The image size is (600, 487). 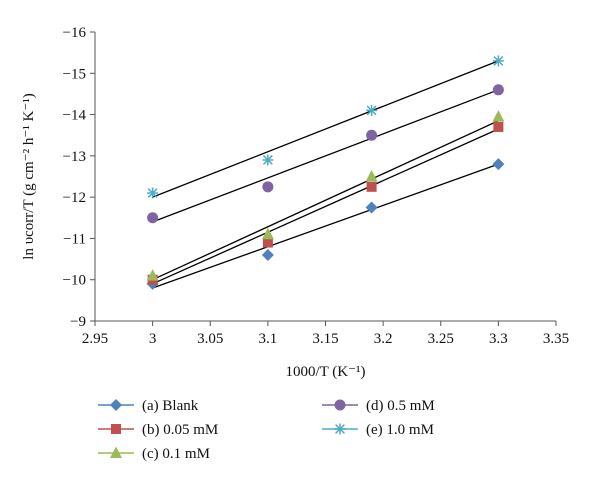 What do you see at coordinates (75, 33) in the screenshot?
I see `y-tick-label: −16` at bounding box center [75, 33].